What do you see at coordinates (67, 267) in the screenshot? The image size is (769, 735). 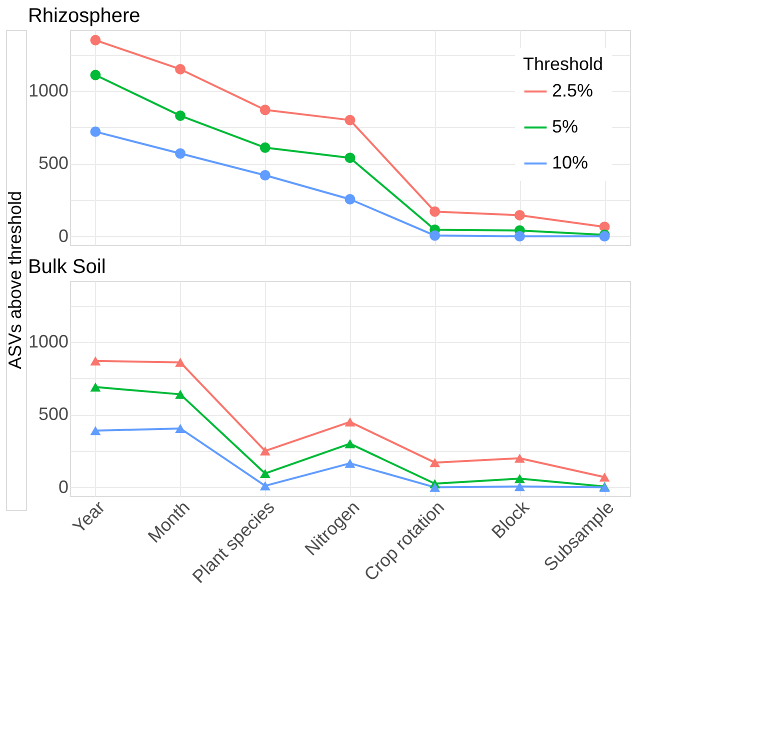 I see `chart-title: Bulk Soil` at bounding box center [67, 267].